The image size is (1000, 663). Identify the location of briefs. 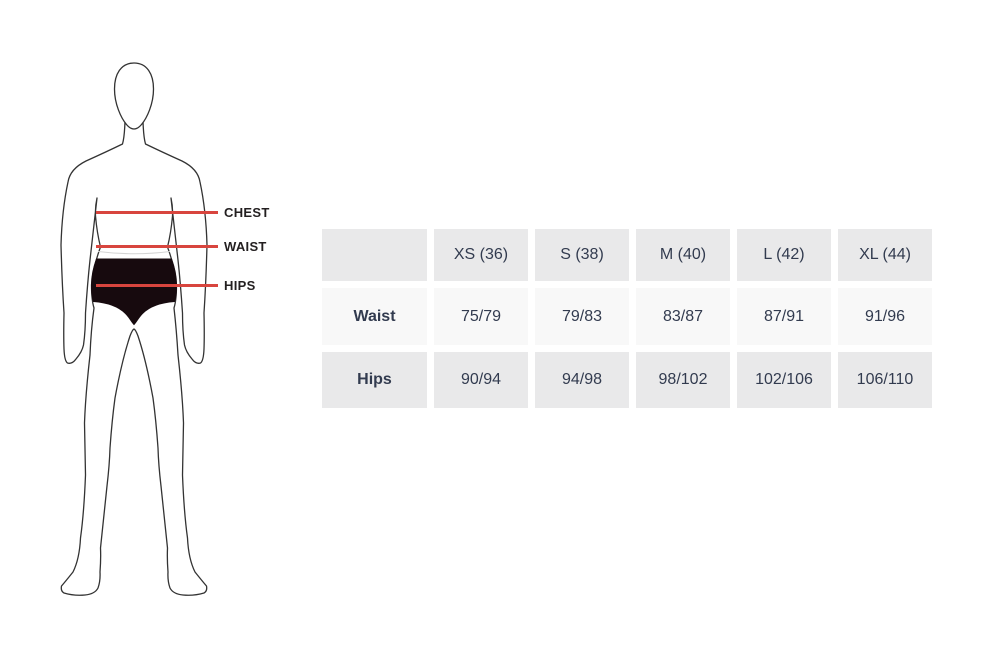
(134, 292).